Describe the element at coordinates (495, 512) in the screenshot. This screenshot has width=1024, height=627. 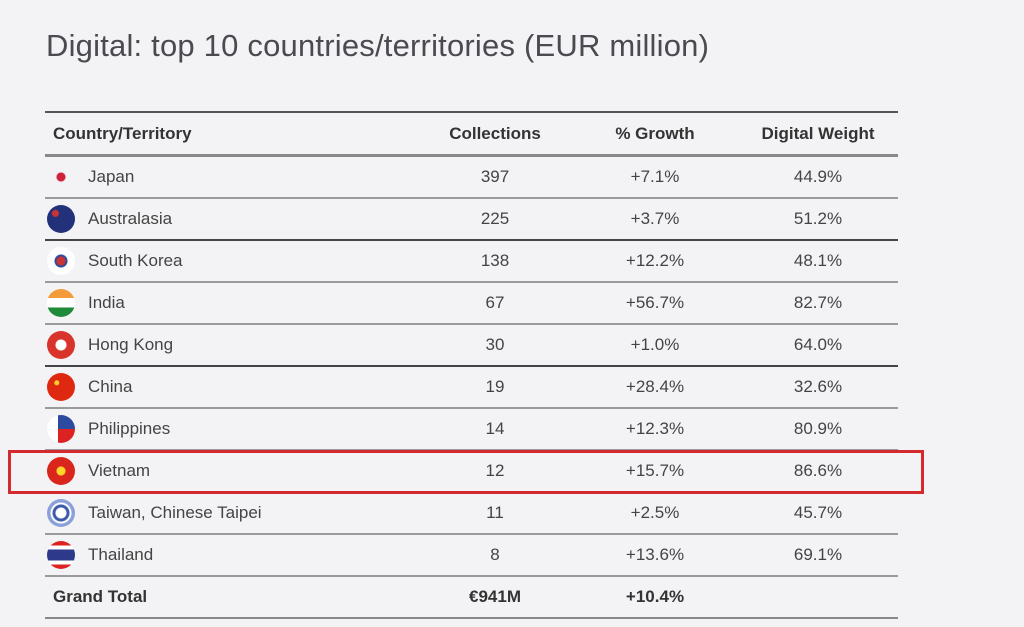
I see `collections-value: 11` at that location.